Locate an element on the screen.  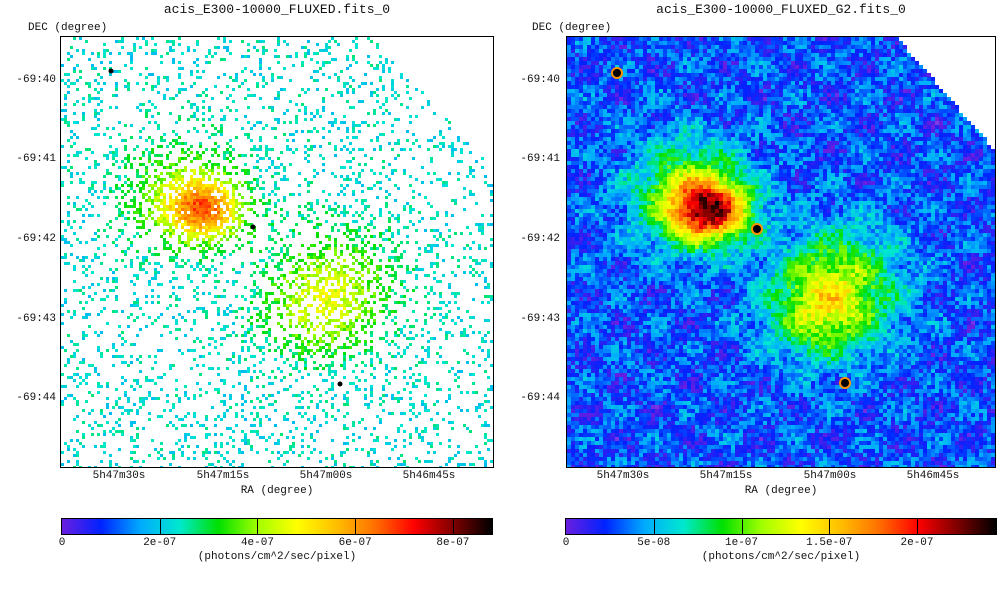
panel1-xtick: 5h47m15s is located at coordinates (223, 476).